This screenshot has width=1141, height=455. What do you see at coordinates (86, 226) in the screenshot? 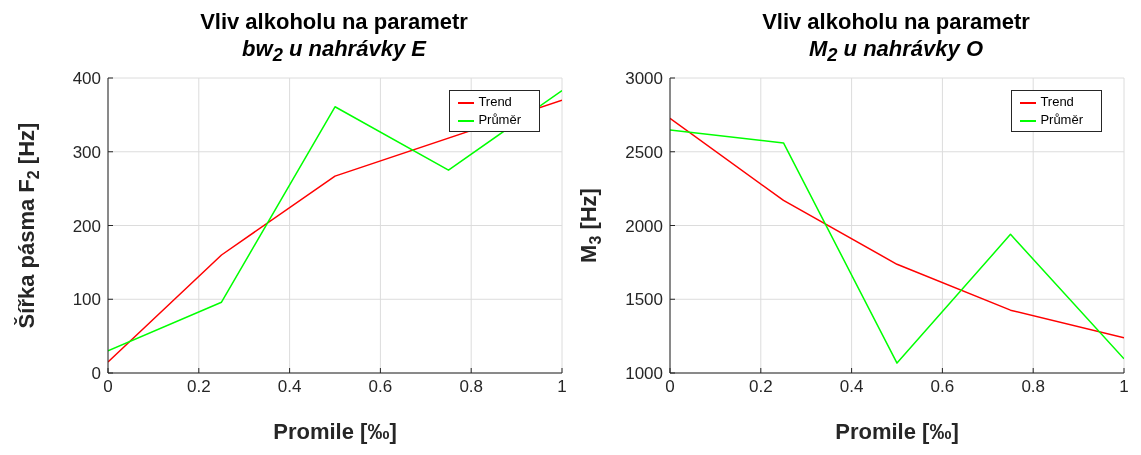
I see `y-tick-label: 200` at bounding box center [86, 226].